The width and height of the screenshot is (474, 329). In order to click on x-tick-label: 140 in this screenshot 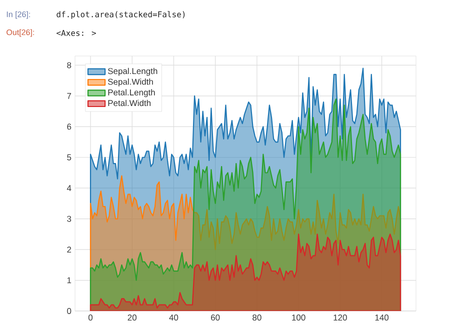, I will do `click(382, 317)`.